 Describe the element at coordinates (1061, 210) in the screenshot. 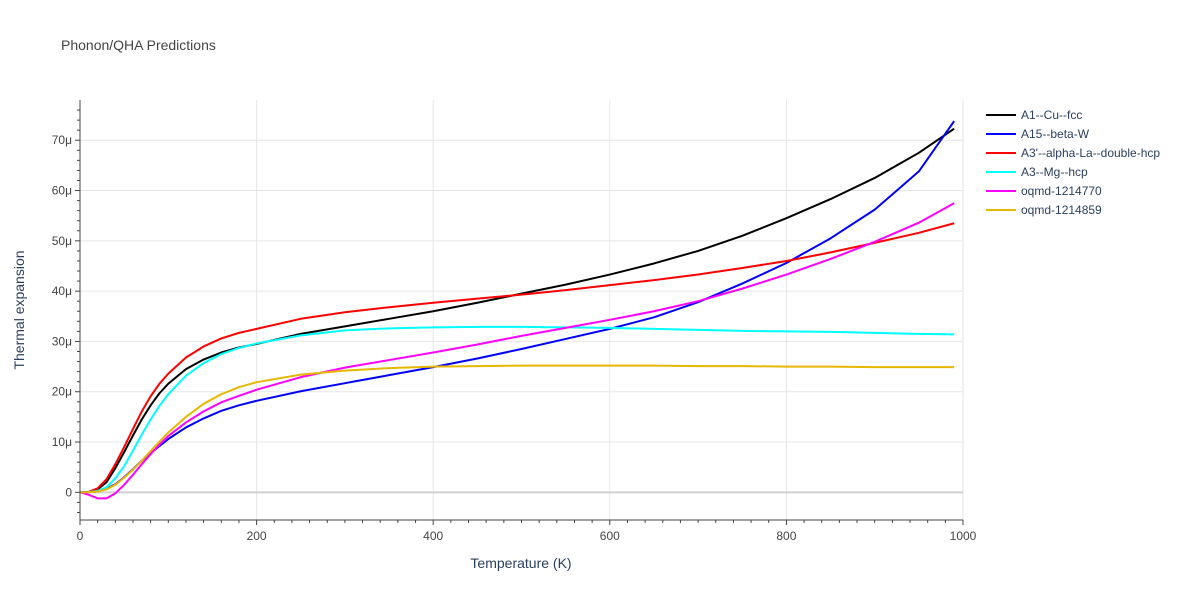

I see `legend-label: oqmd-1214859` at that location.